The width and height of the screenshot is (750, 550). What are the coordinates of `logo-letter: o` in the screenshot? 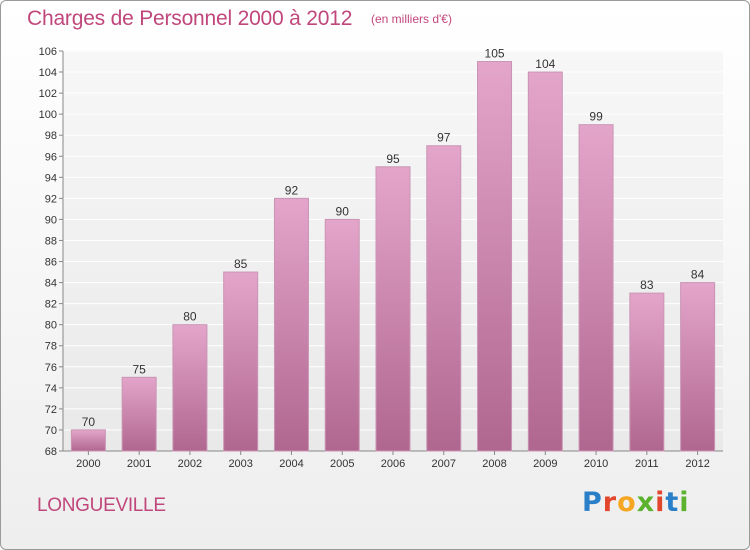 It's located at (627, 502).